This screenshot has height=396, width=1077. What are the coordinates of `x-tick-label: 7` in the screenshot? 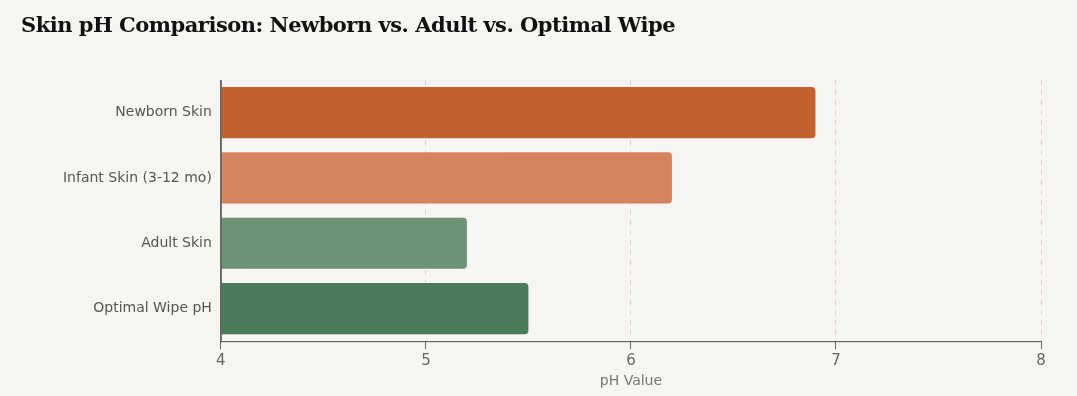 It's located at (836, 360).